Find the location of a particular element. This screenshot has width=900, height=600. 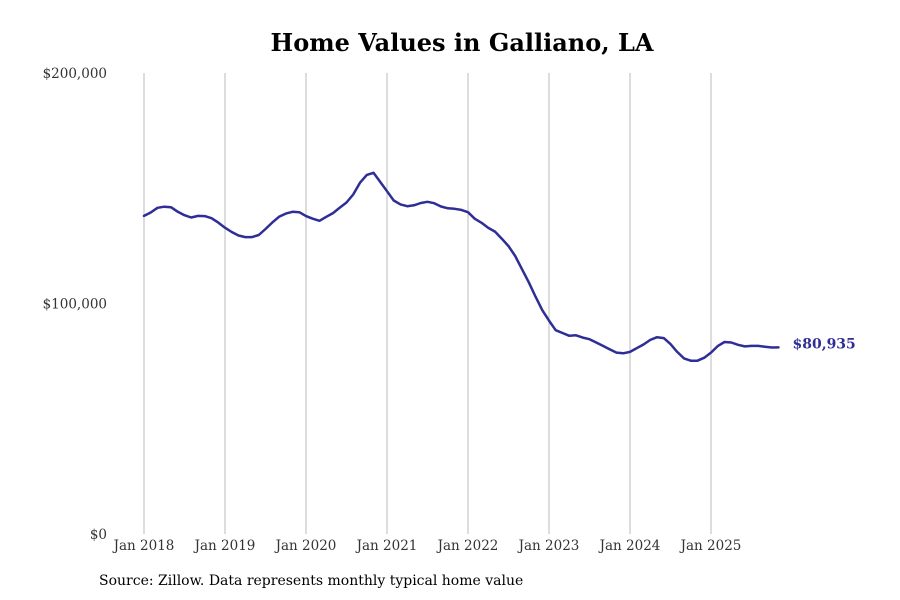

y-tick-label: $100,000 is located at coordinates (75, 305).